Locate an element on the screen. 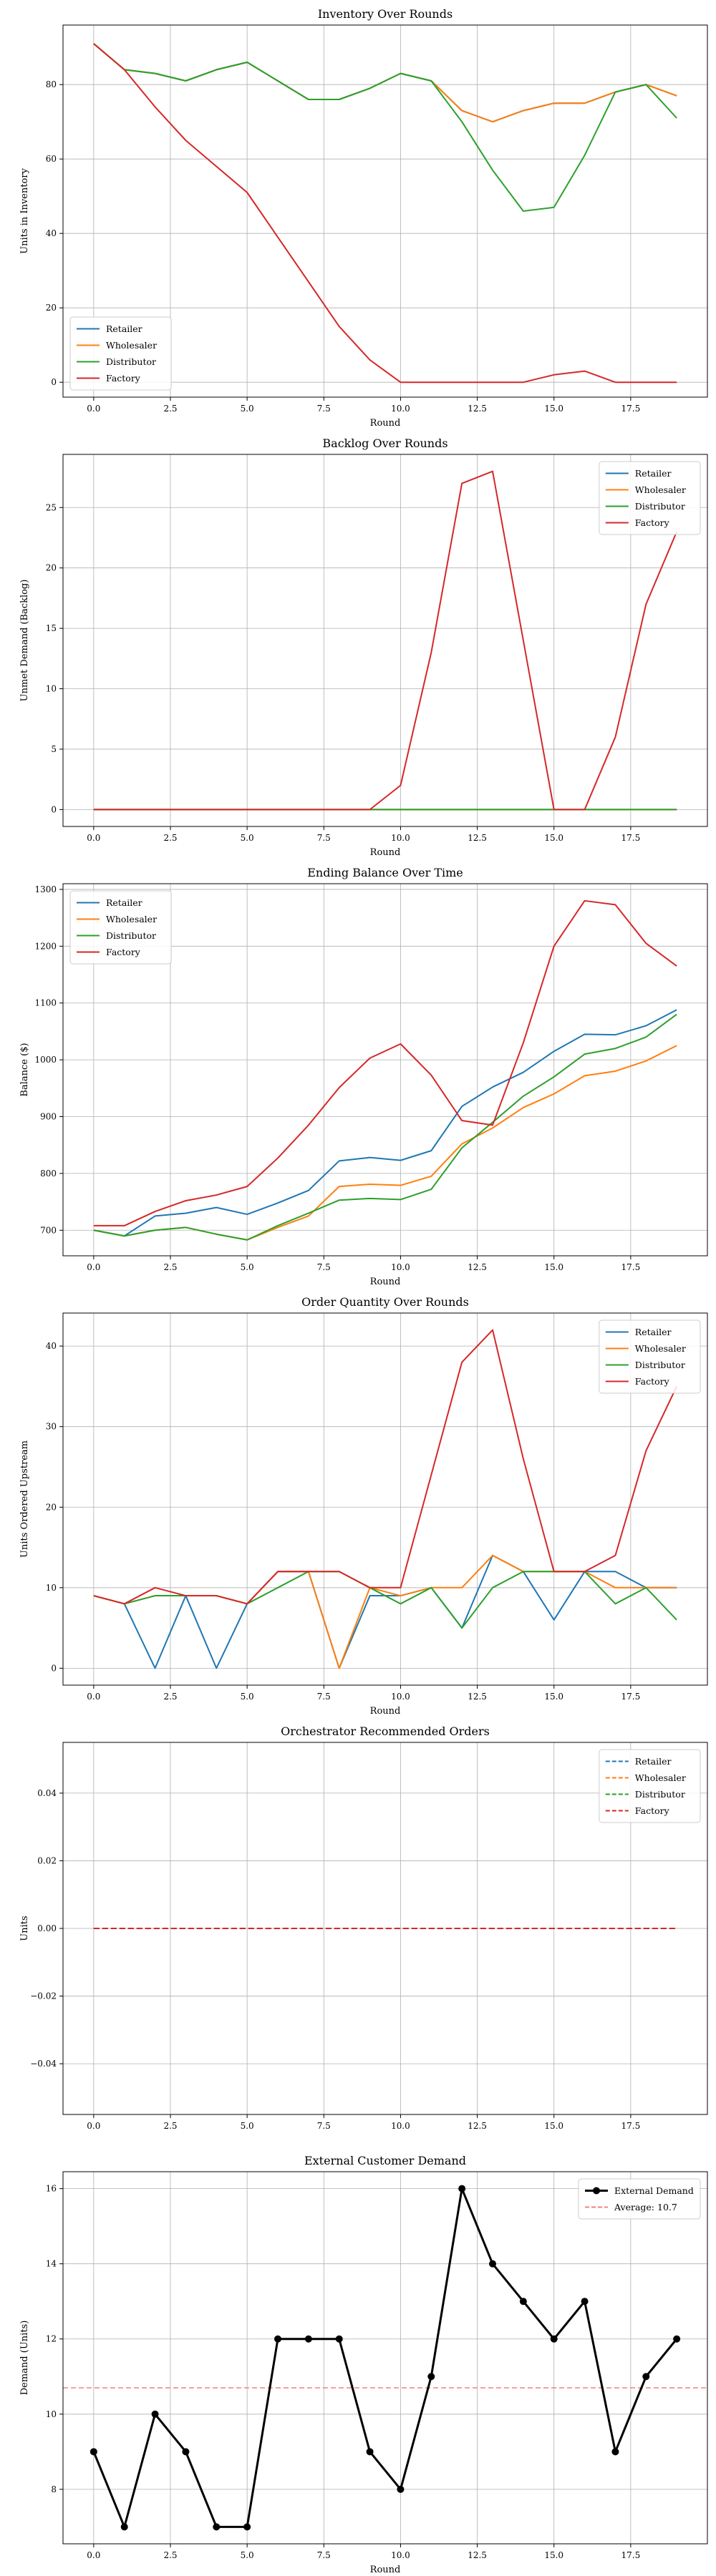 This screenshot has height=2576, width=716. y-tick-label: 5 is located at coordinates (54, 749).